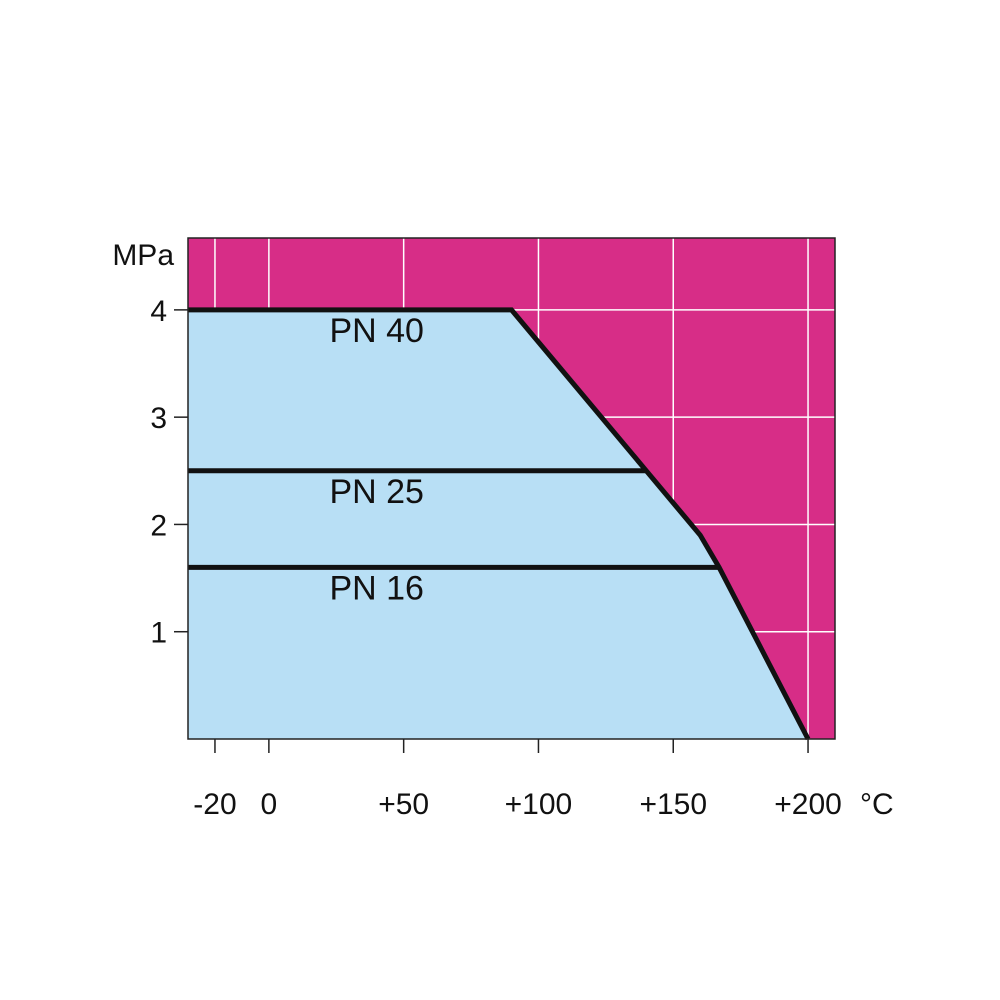 The width and height of the screenshot is (1000, 1000). Describe the element at coordinates (376, 589) in the screenshot. I see `series-label-pn16: PN 16` at that location.